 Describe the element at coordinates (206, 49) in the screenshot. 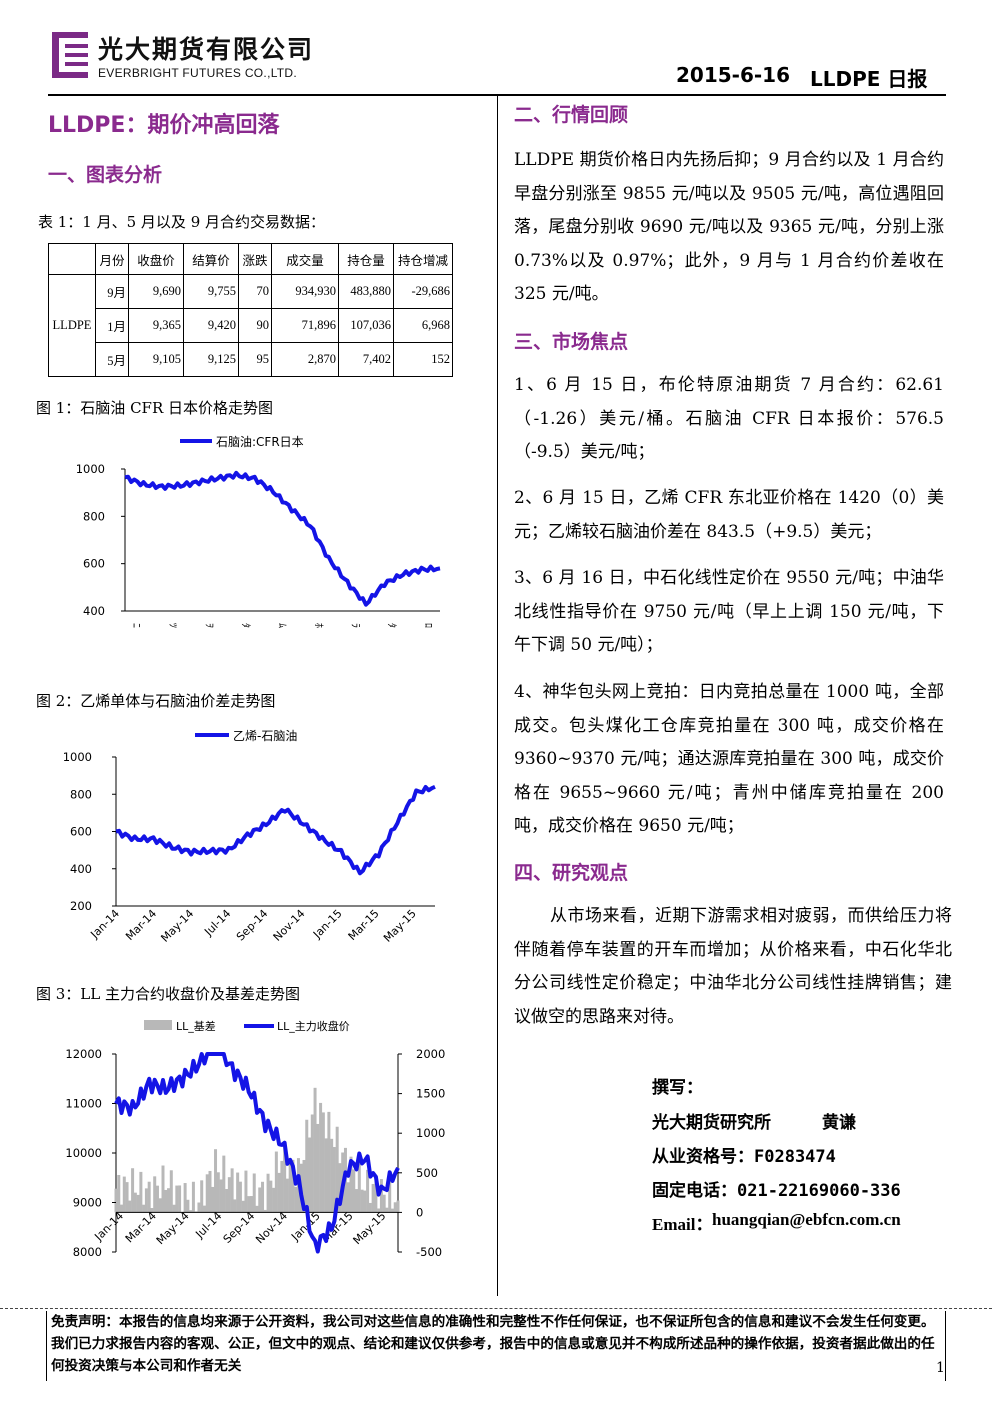

I see `company-name-cn: 光大期货有限公司` at that location.